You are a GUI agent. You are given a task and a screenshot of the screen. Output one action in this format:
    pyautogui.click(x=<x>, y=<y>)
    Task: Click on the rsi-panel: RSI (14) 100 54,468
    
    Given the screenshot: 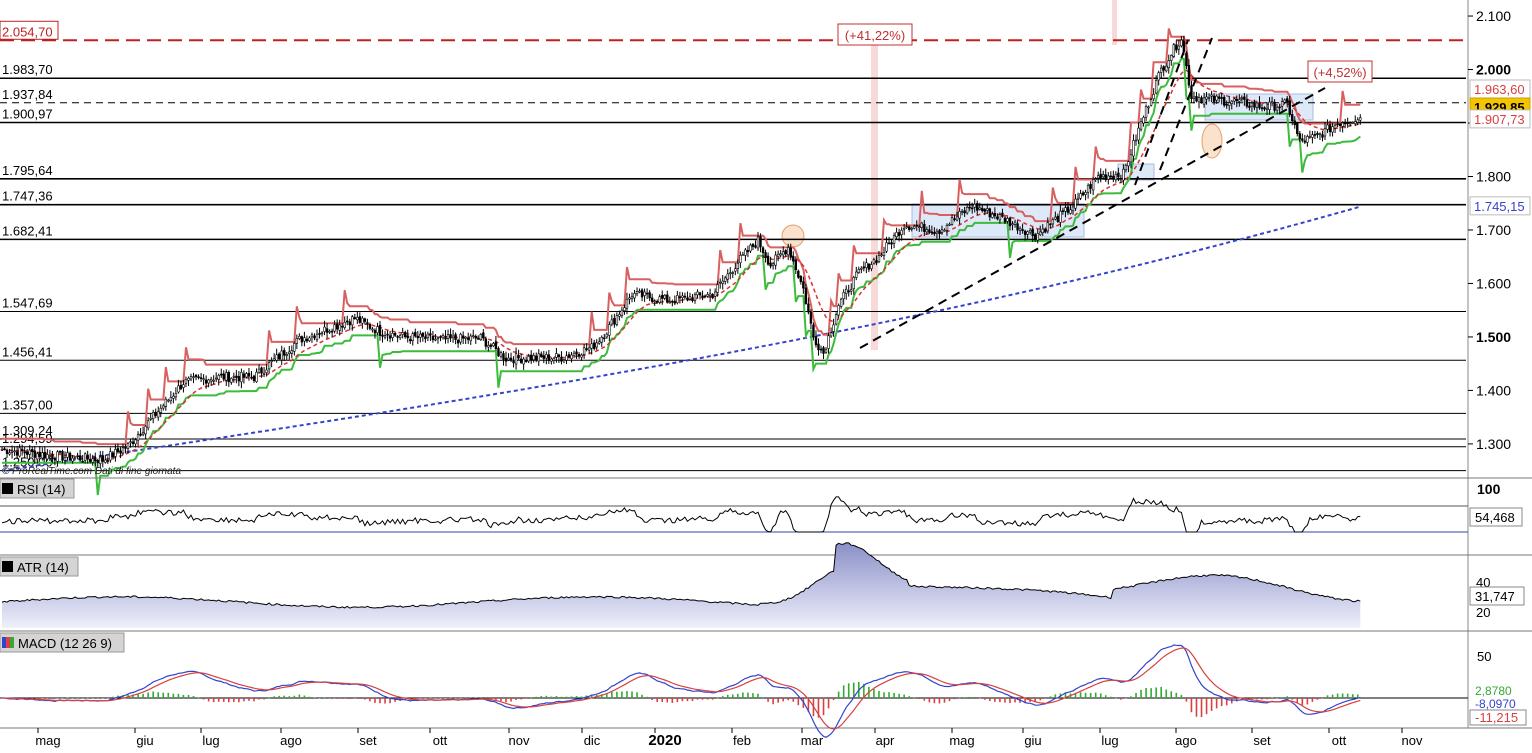 What is the action you would take?
    pyautogui.click(x=761, y=505)
    